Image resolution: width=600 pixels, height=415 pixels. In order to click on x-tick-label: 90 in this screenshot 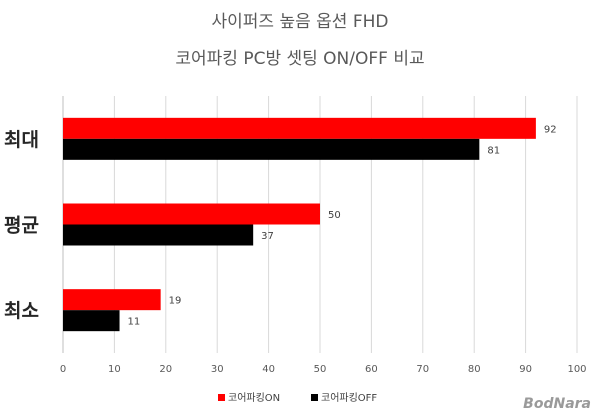, I will do `click(525, 369)`.